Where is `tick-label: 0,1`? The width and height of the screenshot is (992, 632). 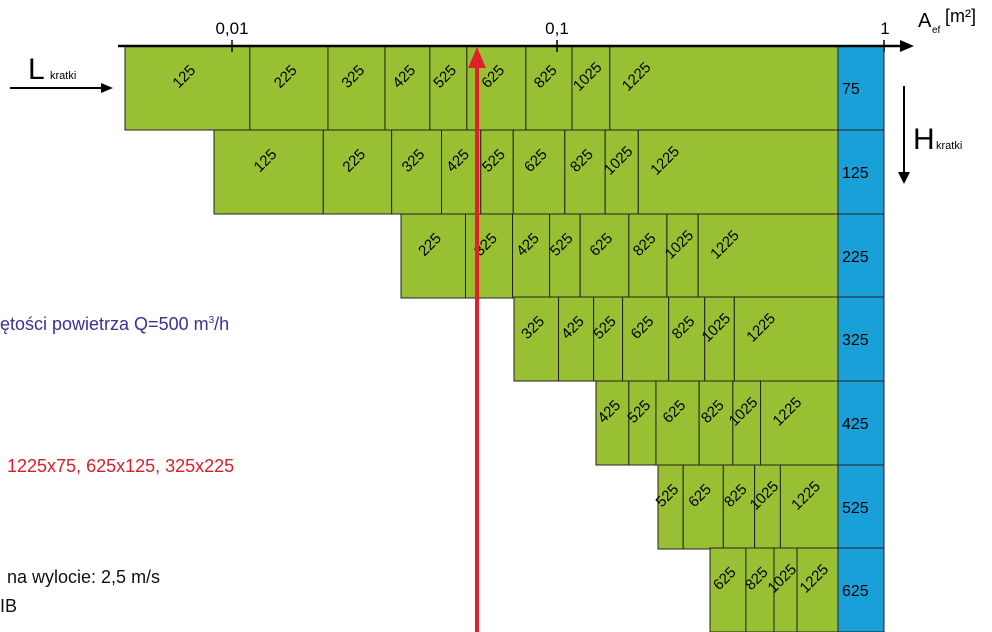 tick-label: 0,1 is located at coordinates (557, 28).